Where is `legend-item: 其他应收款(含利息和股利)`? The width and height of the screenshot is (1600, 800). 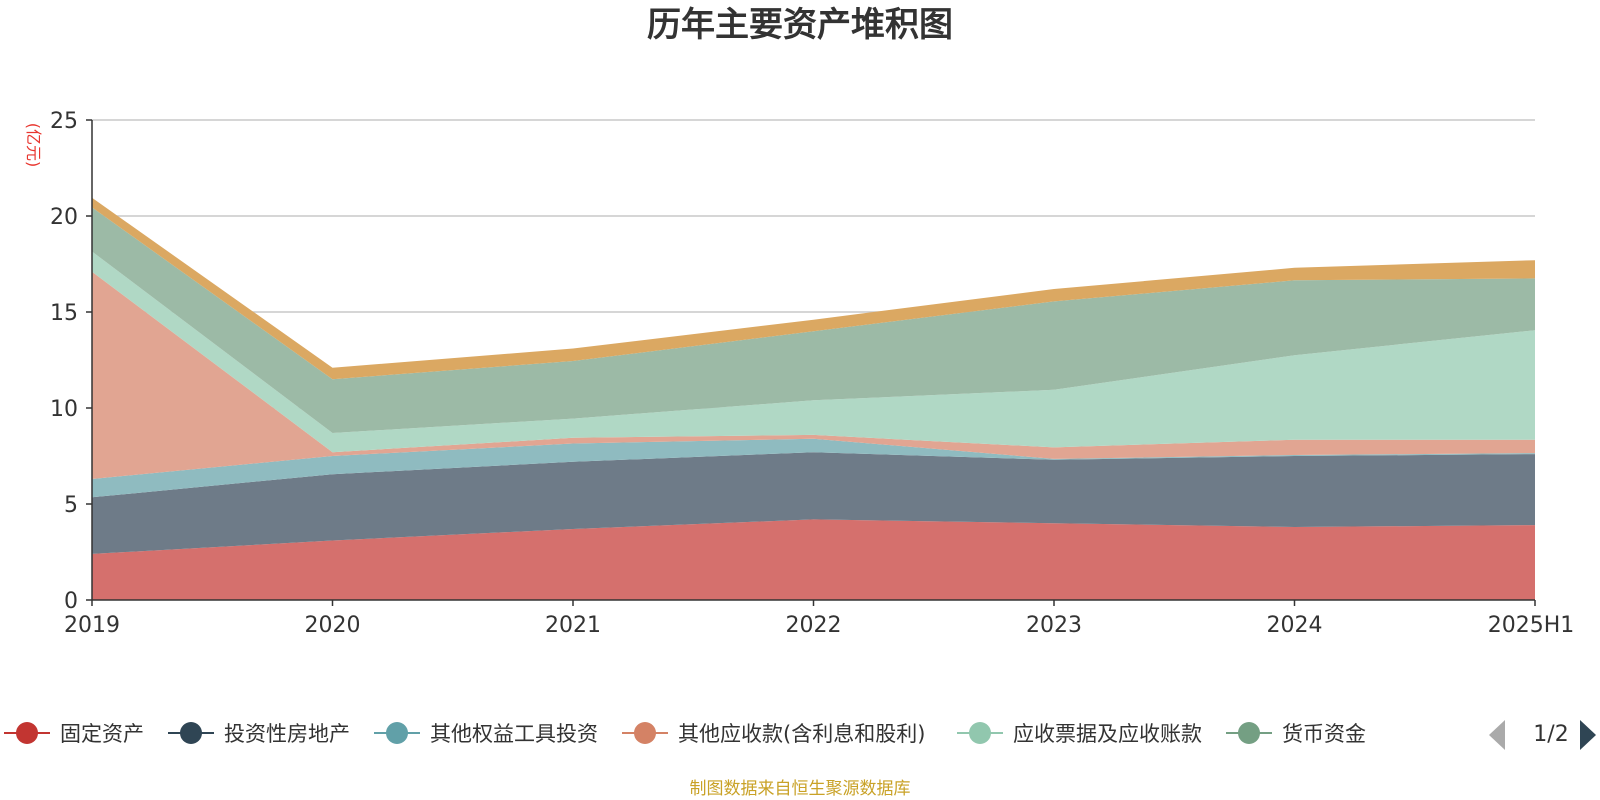 legend-item: 其他应收款(含利息和股利) is located at coordinates (773, 734).